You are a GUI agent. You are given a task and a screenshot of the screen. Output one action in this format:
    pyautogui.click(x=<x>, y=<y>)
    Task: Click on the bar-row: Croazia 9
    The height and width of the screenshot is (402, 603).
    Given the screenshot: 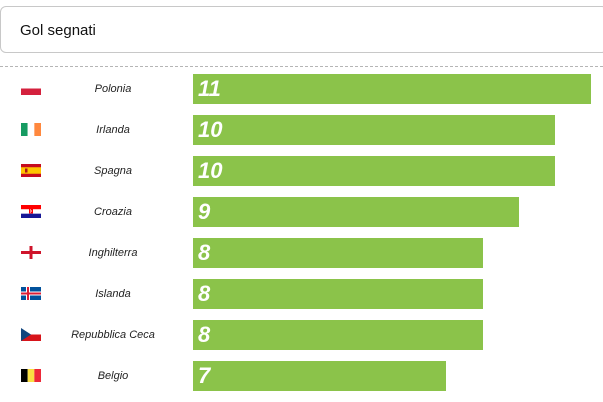 What is the action you would take?
    pyautogui.click(x=301, y=212)
    